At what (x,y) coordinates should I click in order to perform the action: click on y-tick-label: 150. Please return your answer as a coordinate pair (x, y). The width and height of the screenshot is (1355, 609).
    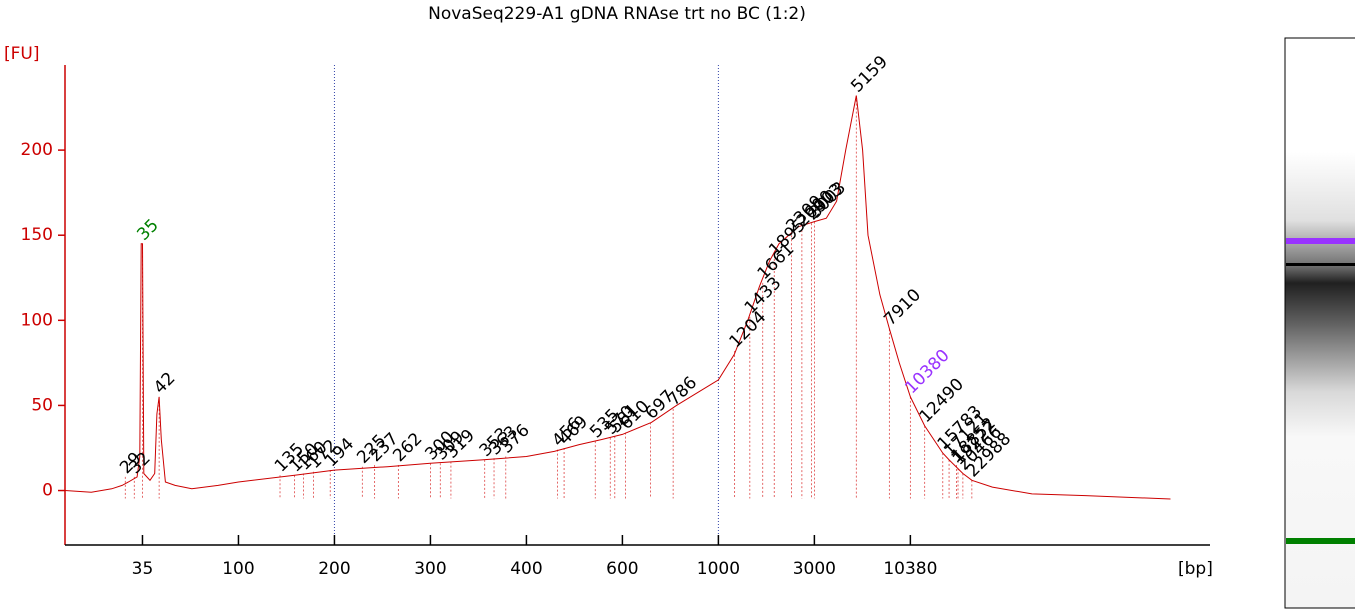
    Looking at the image, I should click on (37, 235).